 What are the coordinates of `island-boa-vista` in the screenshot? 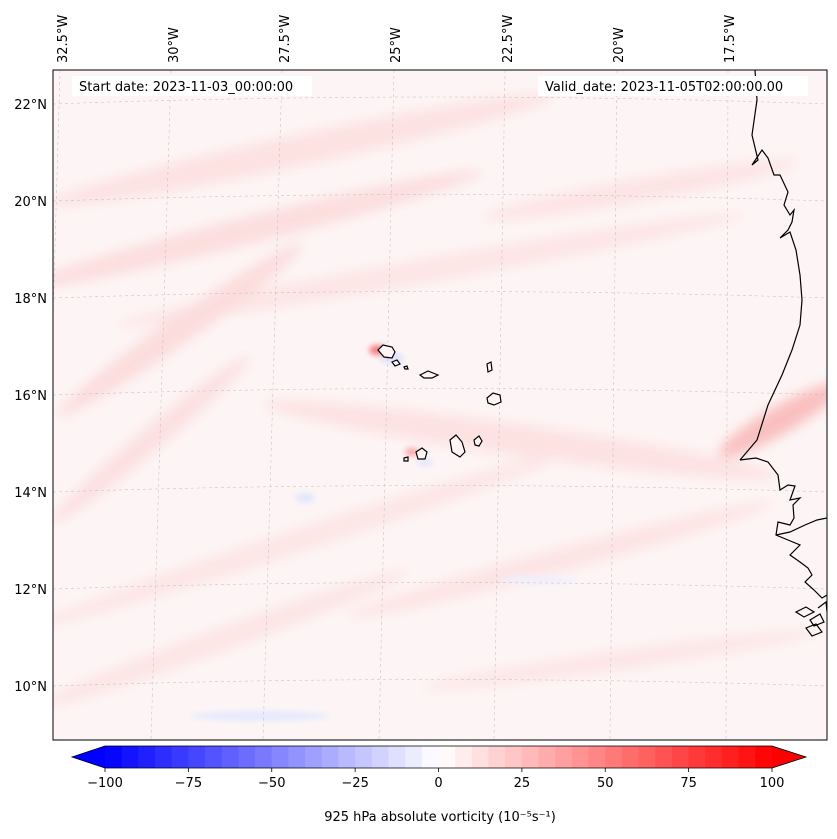 It's located at (494, 399).